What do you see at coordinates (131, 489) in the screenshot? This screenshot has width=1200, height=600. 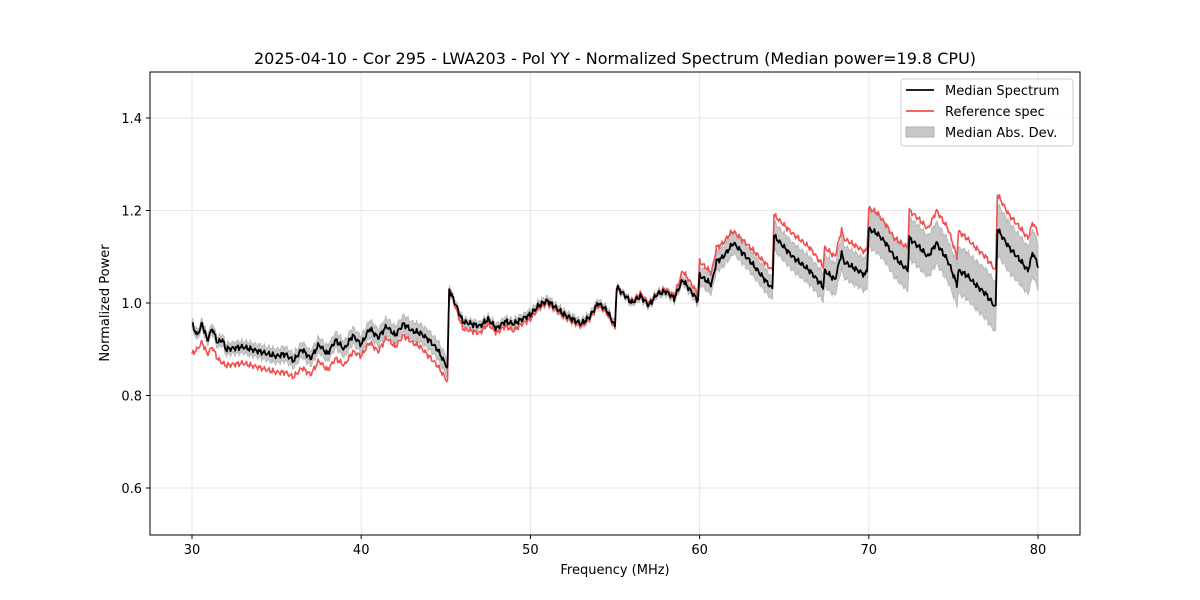 I see `y-tick-label: 0.6` at bounding box center [131, 489].